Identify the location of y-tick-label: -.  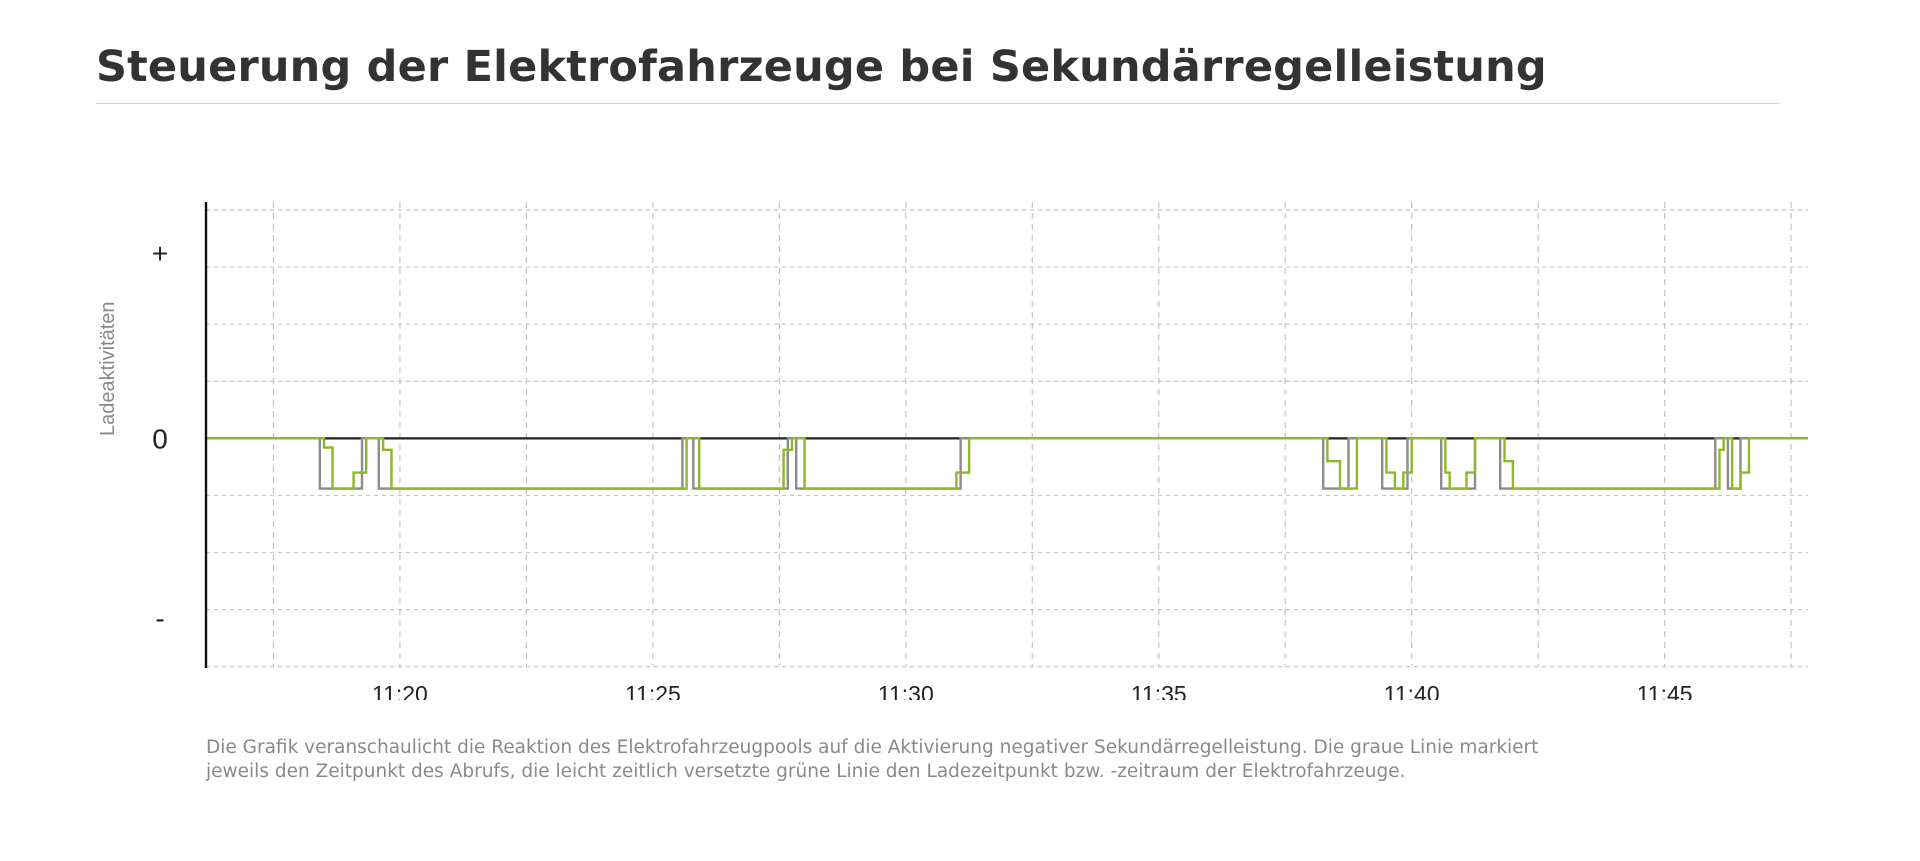
(159, 618).